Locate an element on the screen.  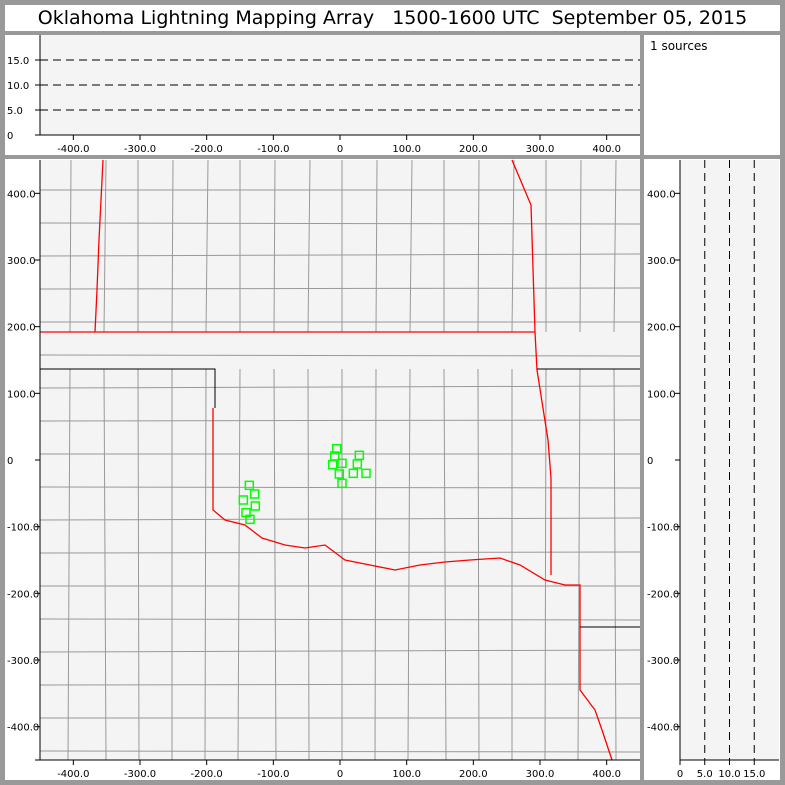
right-x-tick-label: 10.0 is located at coordinates (729, 774).